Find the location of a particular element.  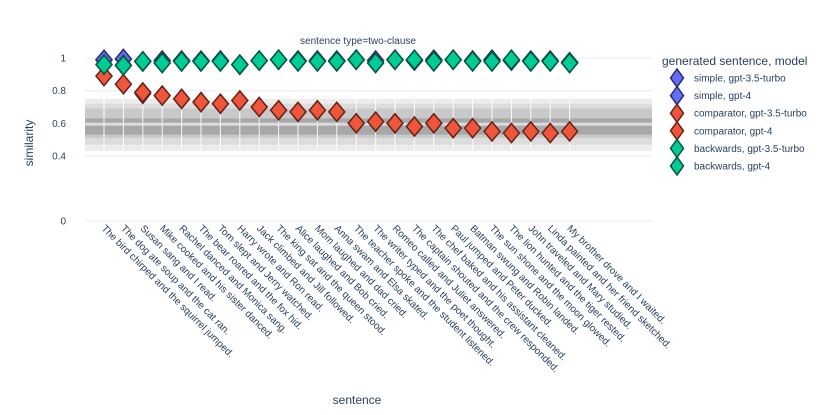

y-tick-label: 0.6 is located at coordinates (59, 124).